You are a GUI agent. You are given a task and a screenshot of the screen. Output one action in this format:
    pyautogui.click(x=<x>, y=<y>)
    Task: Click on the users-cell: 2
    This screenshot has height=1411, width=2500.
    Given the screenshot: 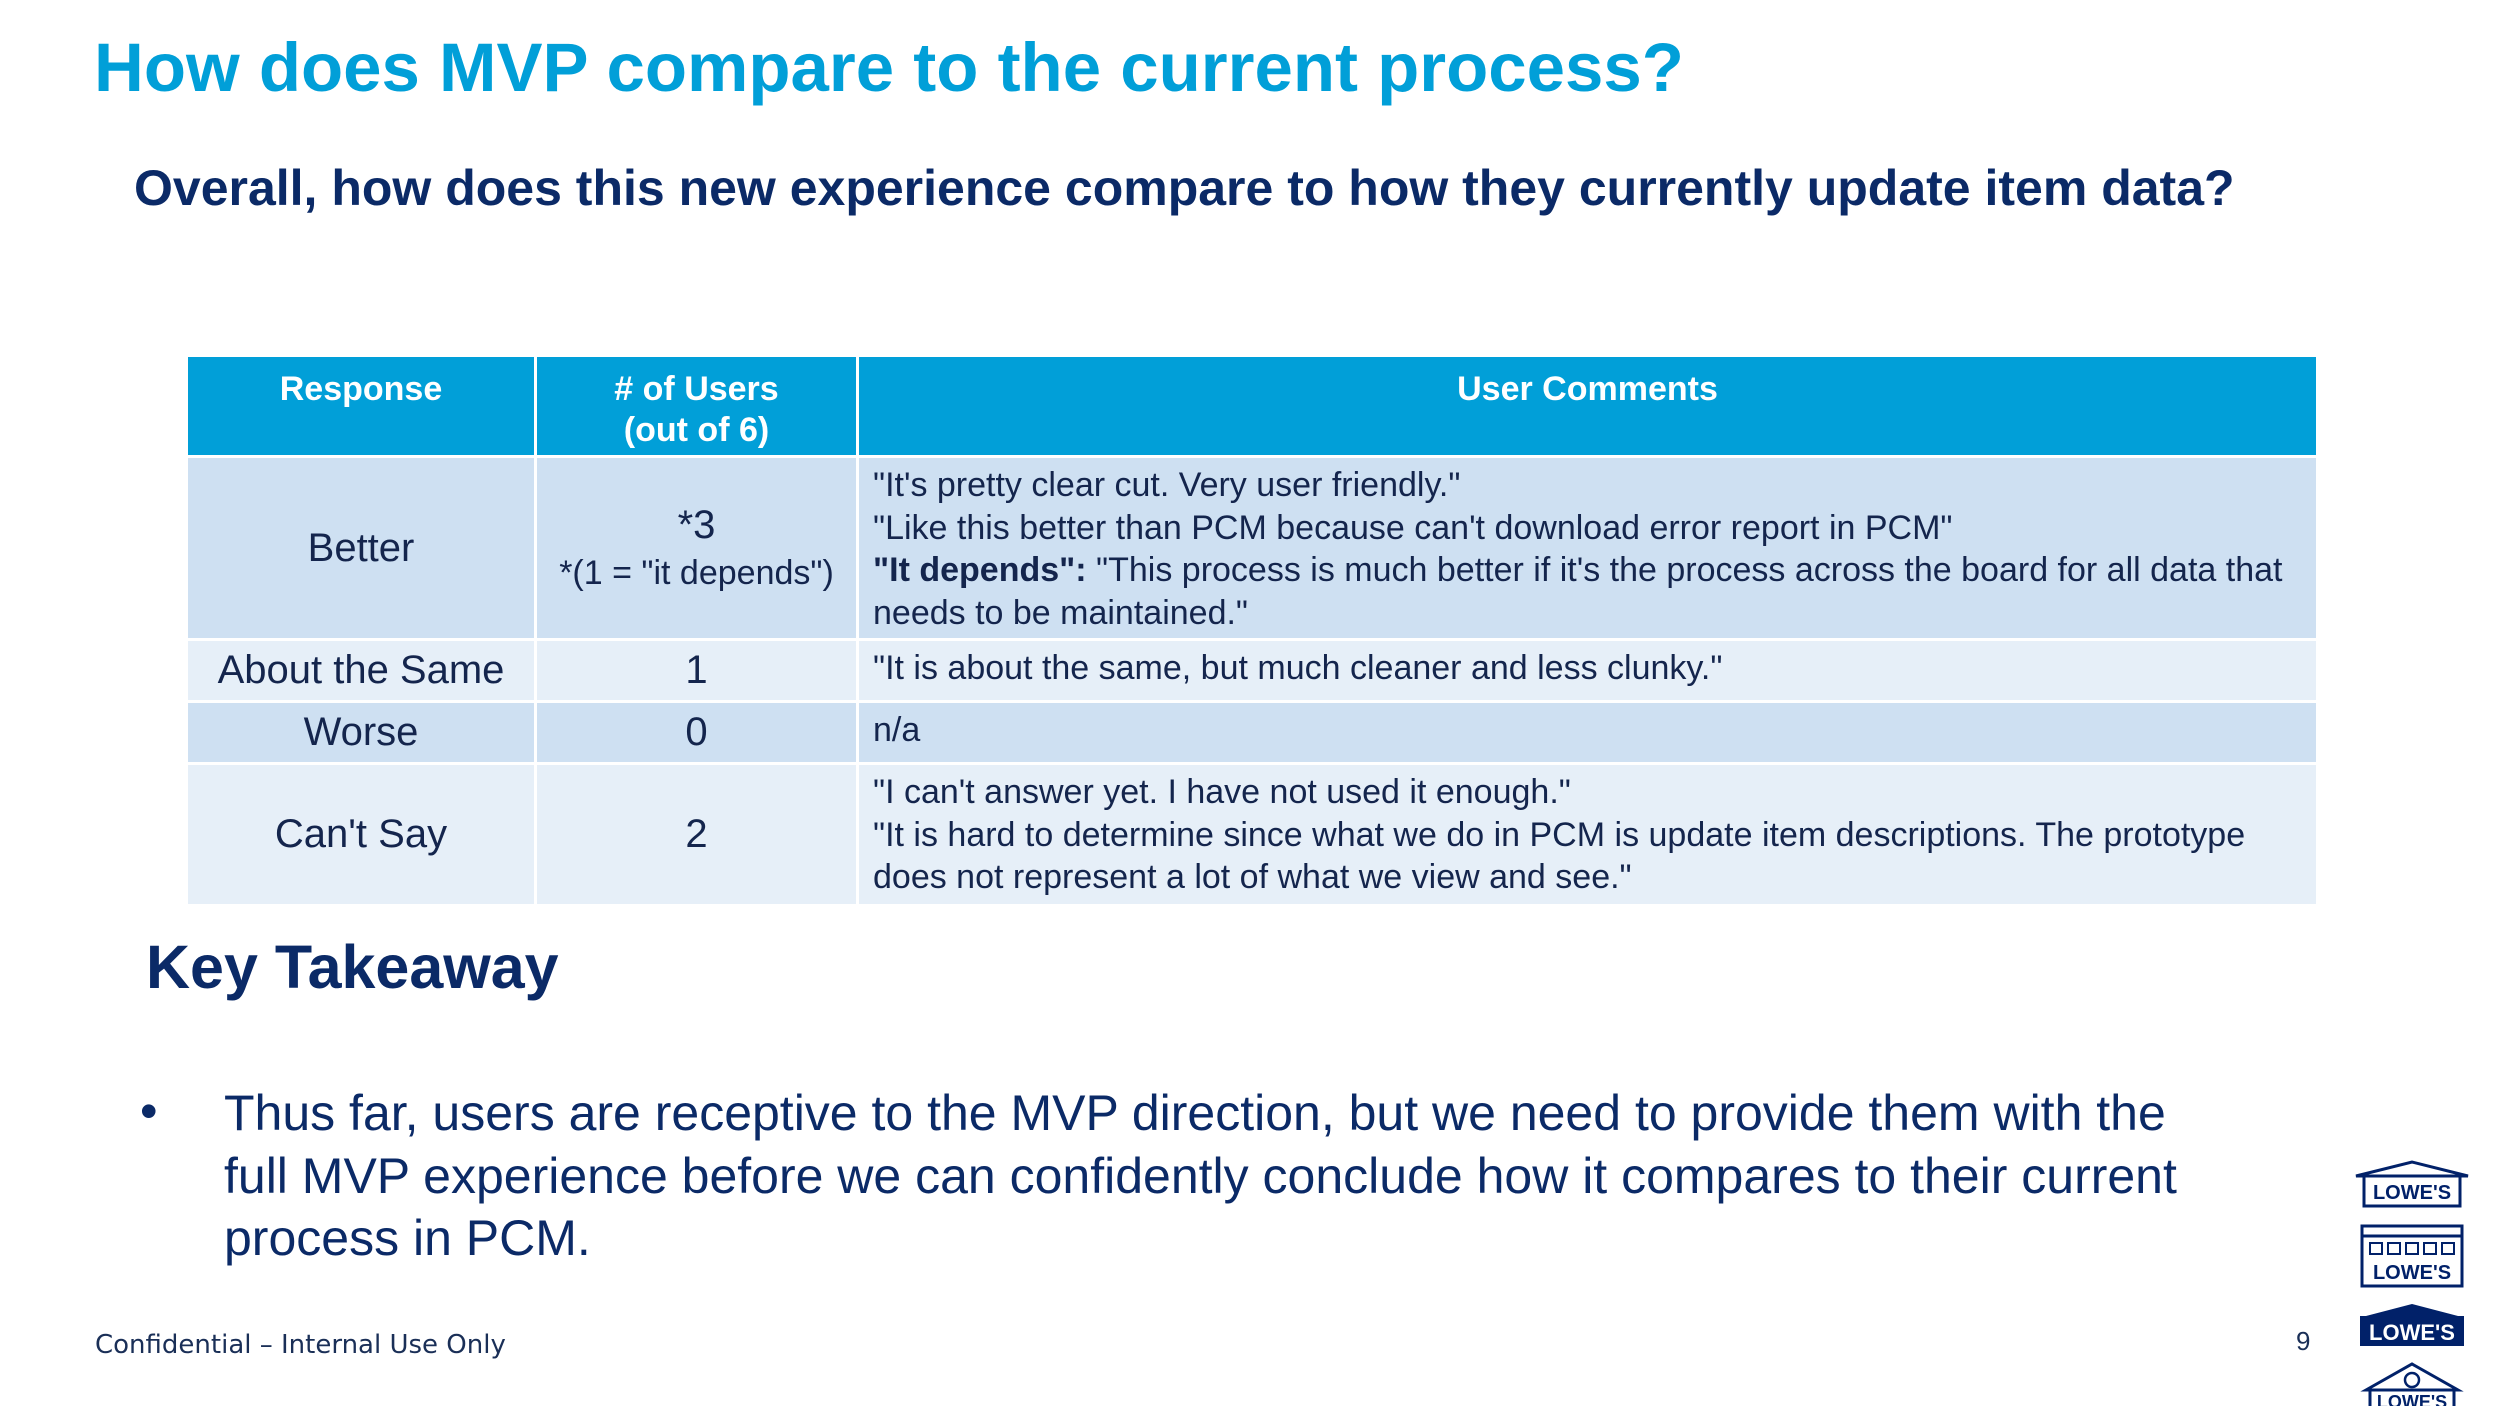 What is the action you would take?
    pyautogui.click(x=696, y=834)
    